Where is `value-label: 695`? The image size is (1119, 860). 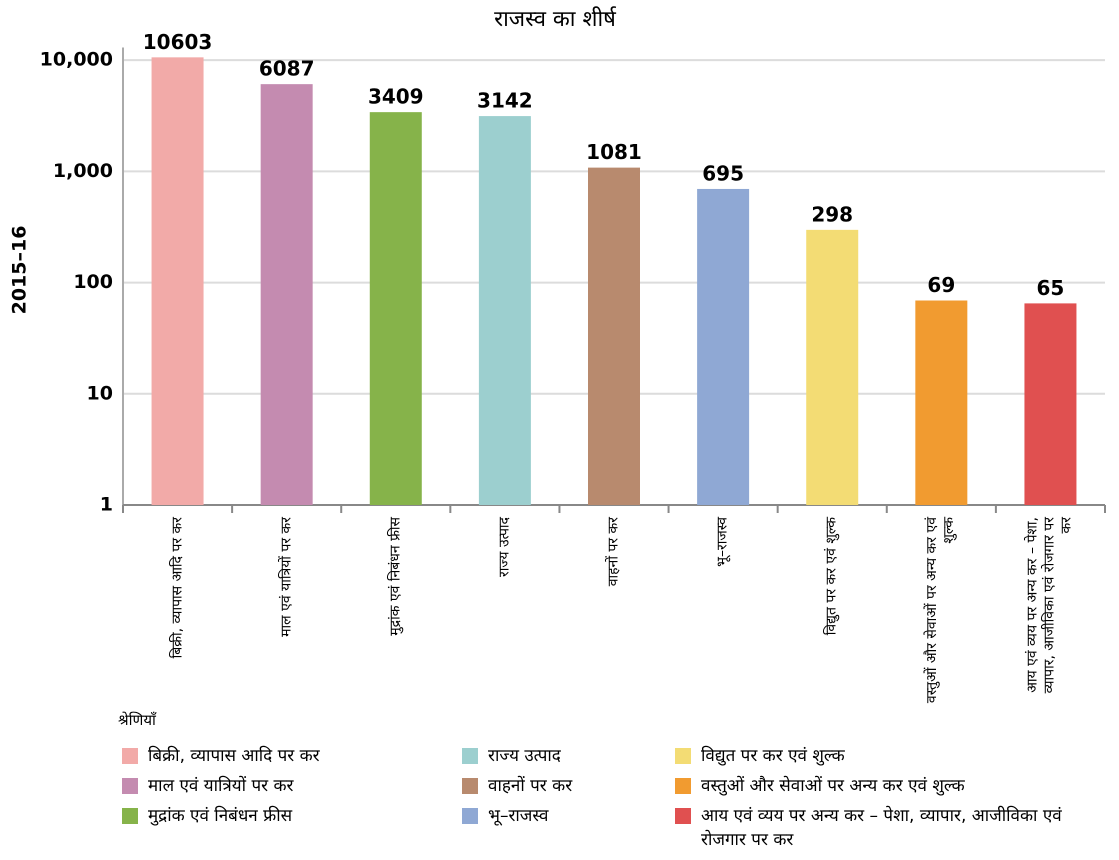
value-label: 695 is located at coordinates (723, 173).